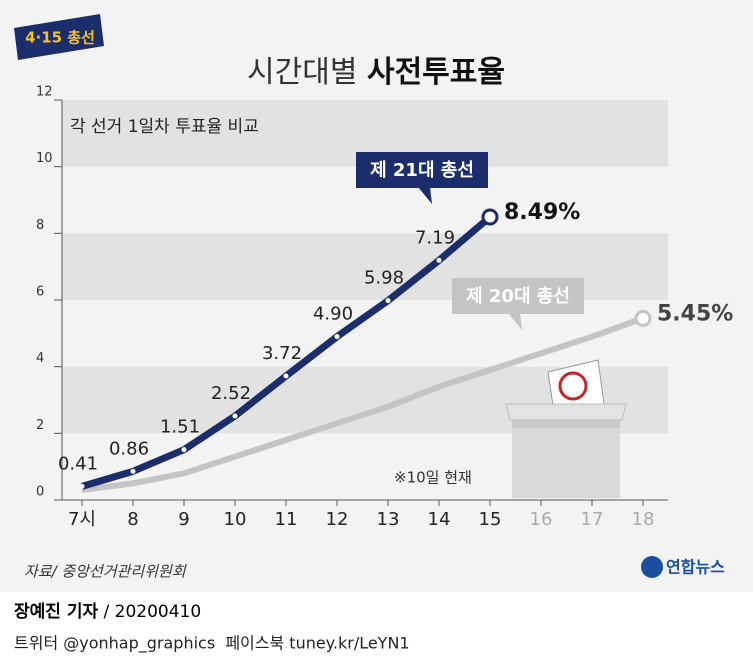  Describe the element at coordinates (643, 519) in the screenshot. I see `x-tick-label: 18` at that location.